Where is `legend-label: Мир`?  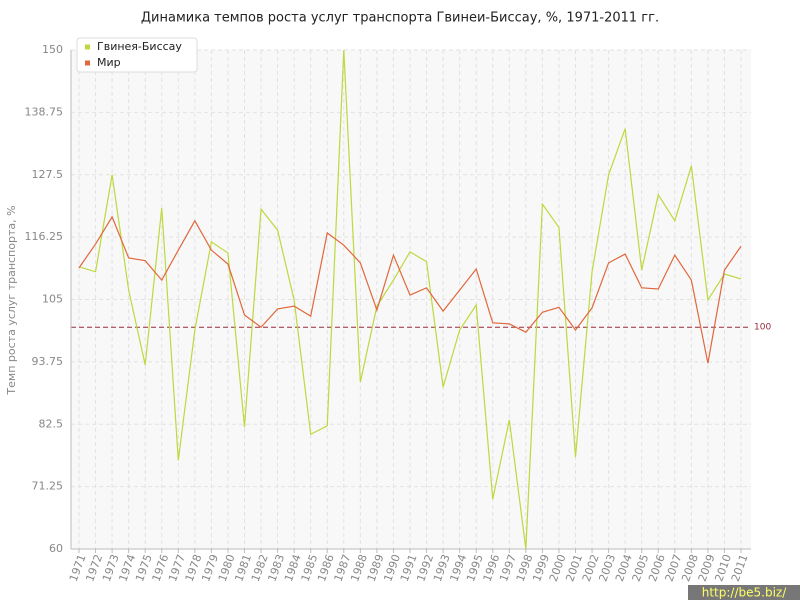
legend-label: Мир is located at coordinates (109, 62).